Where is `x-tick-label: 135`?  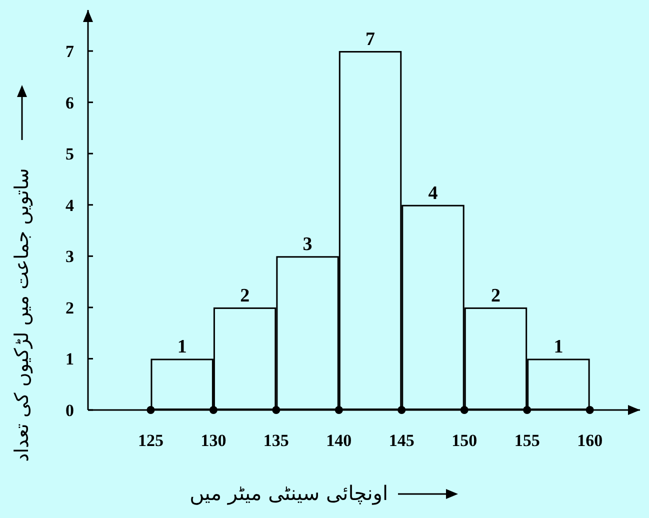 x-tick-label: 135 is located at coordinates (276, 440).